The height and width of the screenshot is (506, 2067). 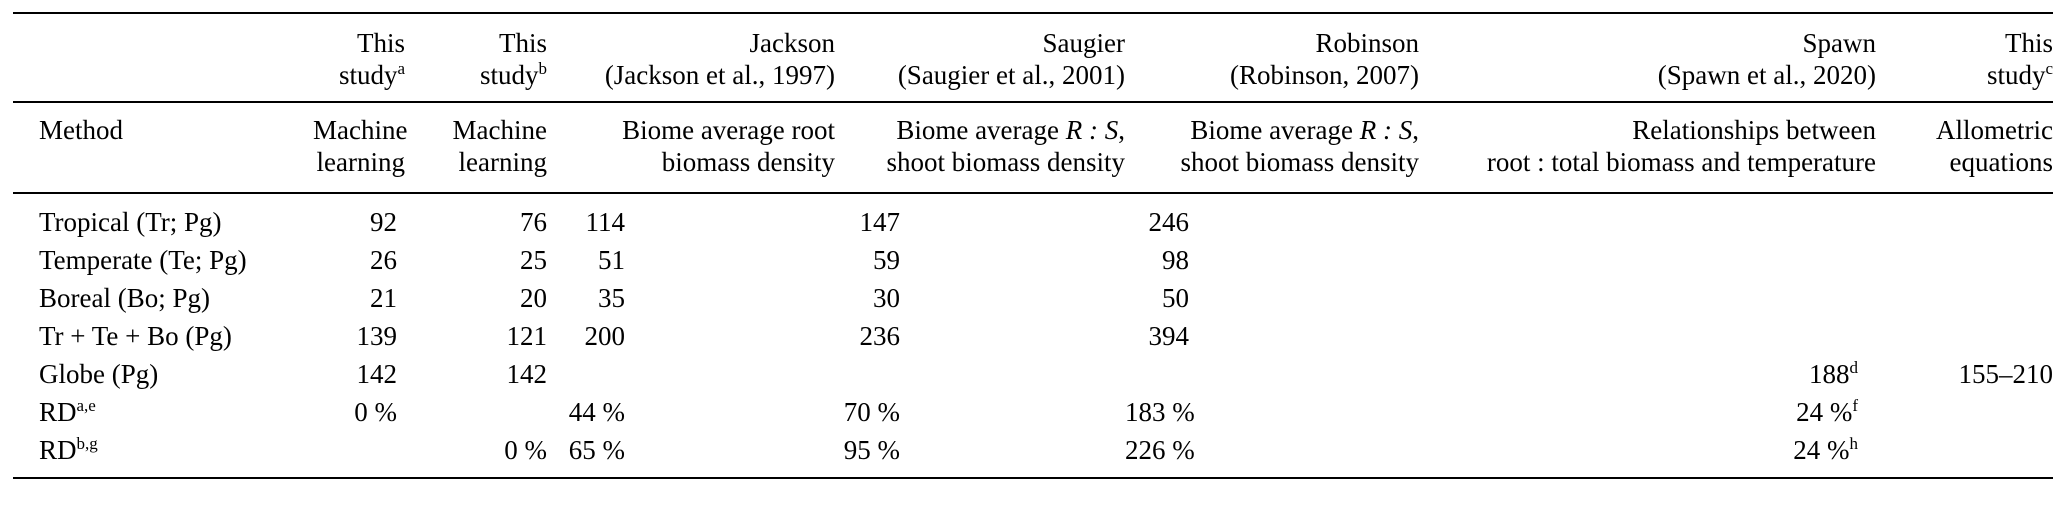 I want to click on header-line1: Saugier, so click(x=1083, y=43).